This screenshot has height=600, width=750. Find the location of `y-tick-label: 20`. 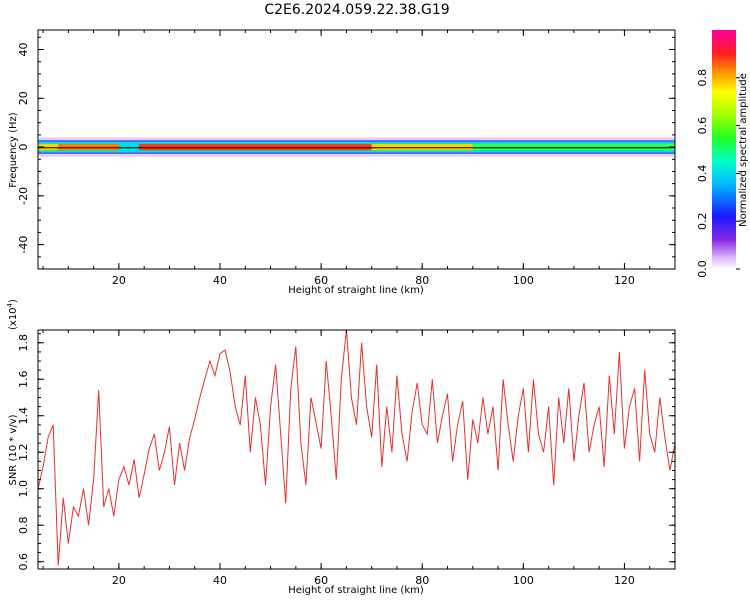

y-tick-label: 20 is located at coordinates (23, 98).